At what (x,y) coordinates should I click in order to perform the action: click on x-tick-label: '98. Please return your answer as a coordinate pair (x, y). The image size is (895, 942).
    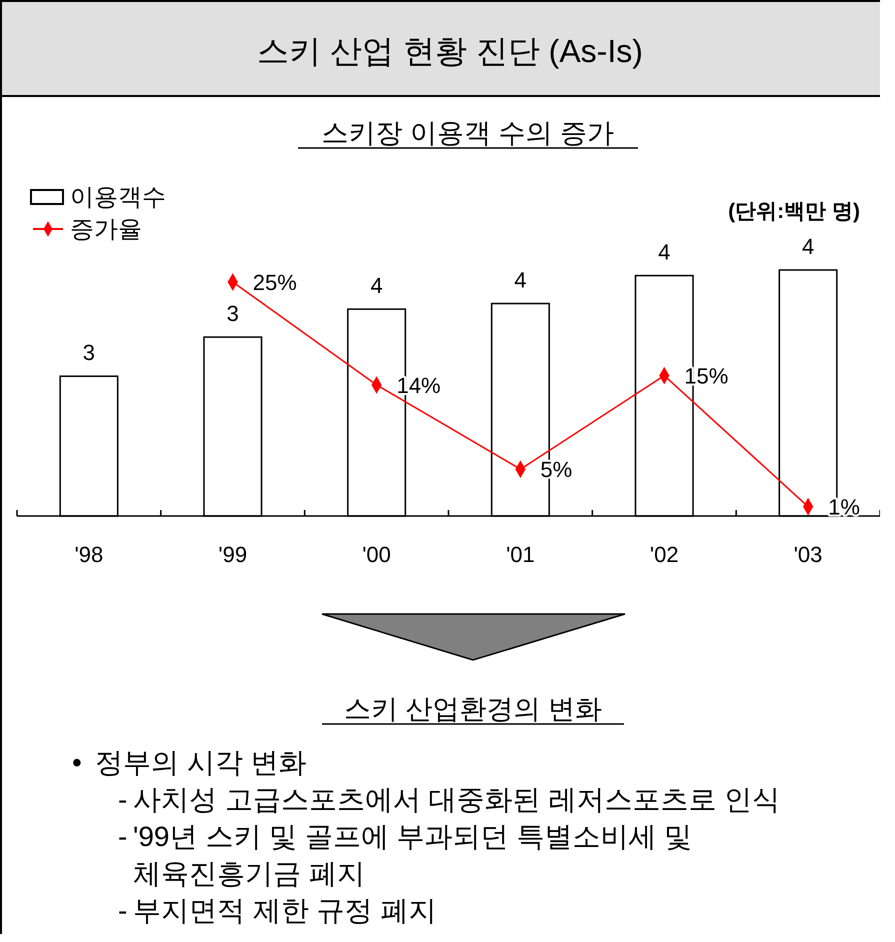
    Looking at the image, I should click on (89, 554).